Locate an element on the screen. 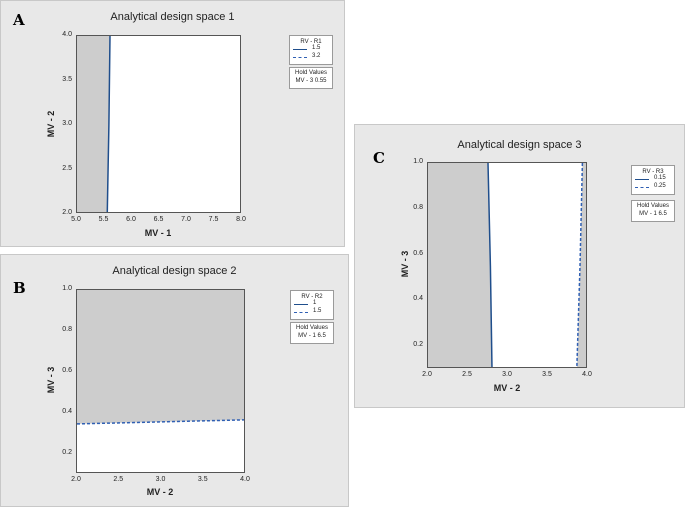  legend-swatch-dashed-c is located at coordinates (642, 187).